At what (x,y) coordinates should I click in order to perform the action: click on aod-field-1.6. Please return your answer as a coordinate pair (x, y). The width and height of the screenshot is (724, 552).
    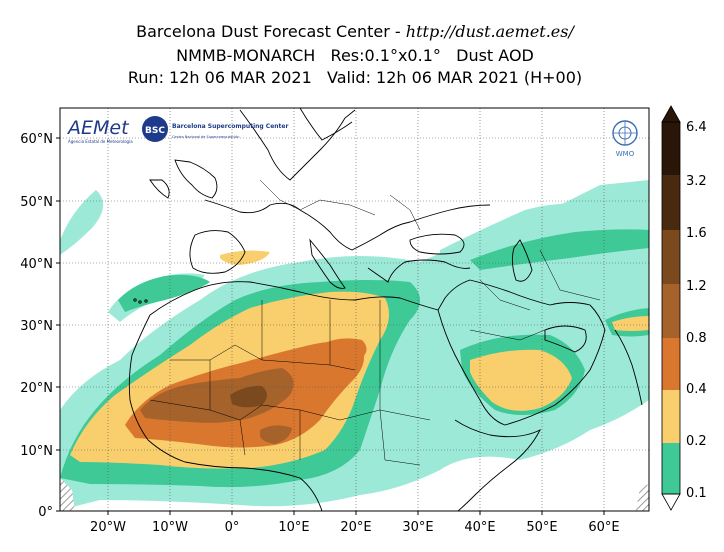
    Looking at the image, I should click on (248, 396).